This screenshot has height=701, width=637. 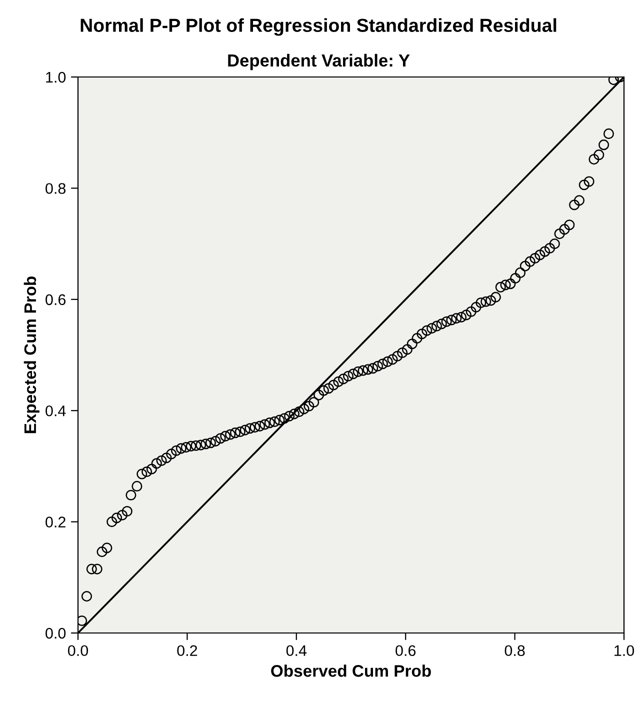 What do you see at coordinates (187, 650) in the screenshot?
I see `x-tick-label: 0.2` at bounding box center [187, 650].